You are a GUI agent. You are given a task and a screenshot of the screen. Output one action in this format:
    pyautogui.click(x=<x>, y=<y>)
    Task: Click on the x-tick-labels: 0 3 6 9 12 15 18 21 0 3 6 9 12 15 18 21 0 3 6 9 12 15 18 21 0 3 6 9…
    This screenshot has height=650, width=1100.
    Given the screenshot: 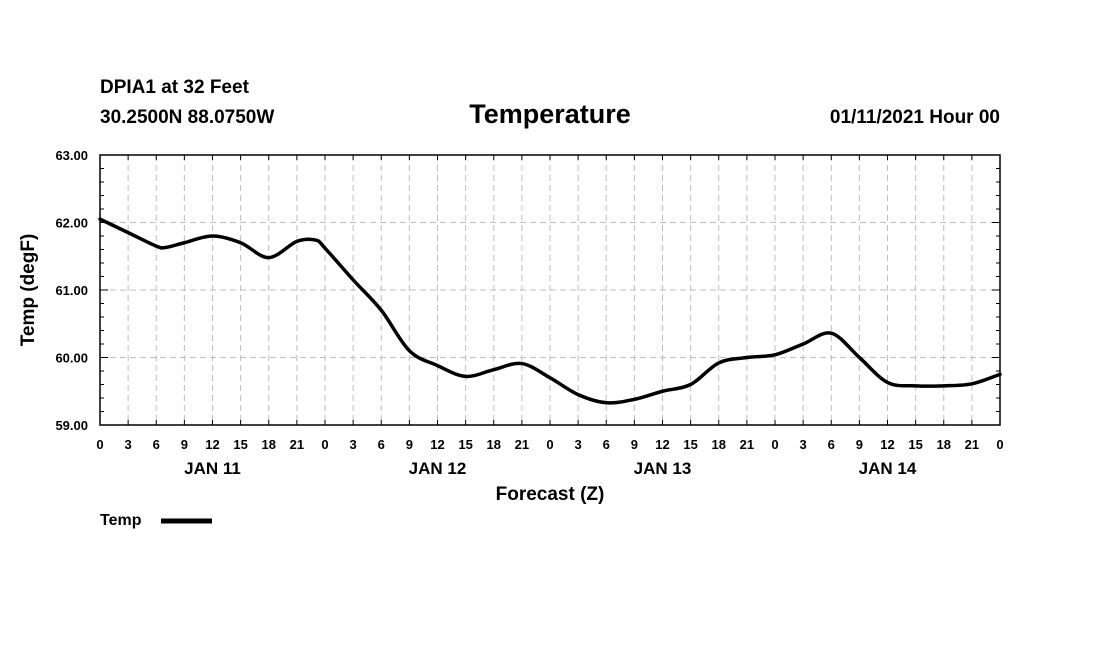 What is the action you would take?
    pyautogui.click(x=549, y=444)
    